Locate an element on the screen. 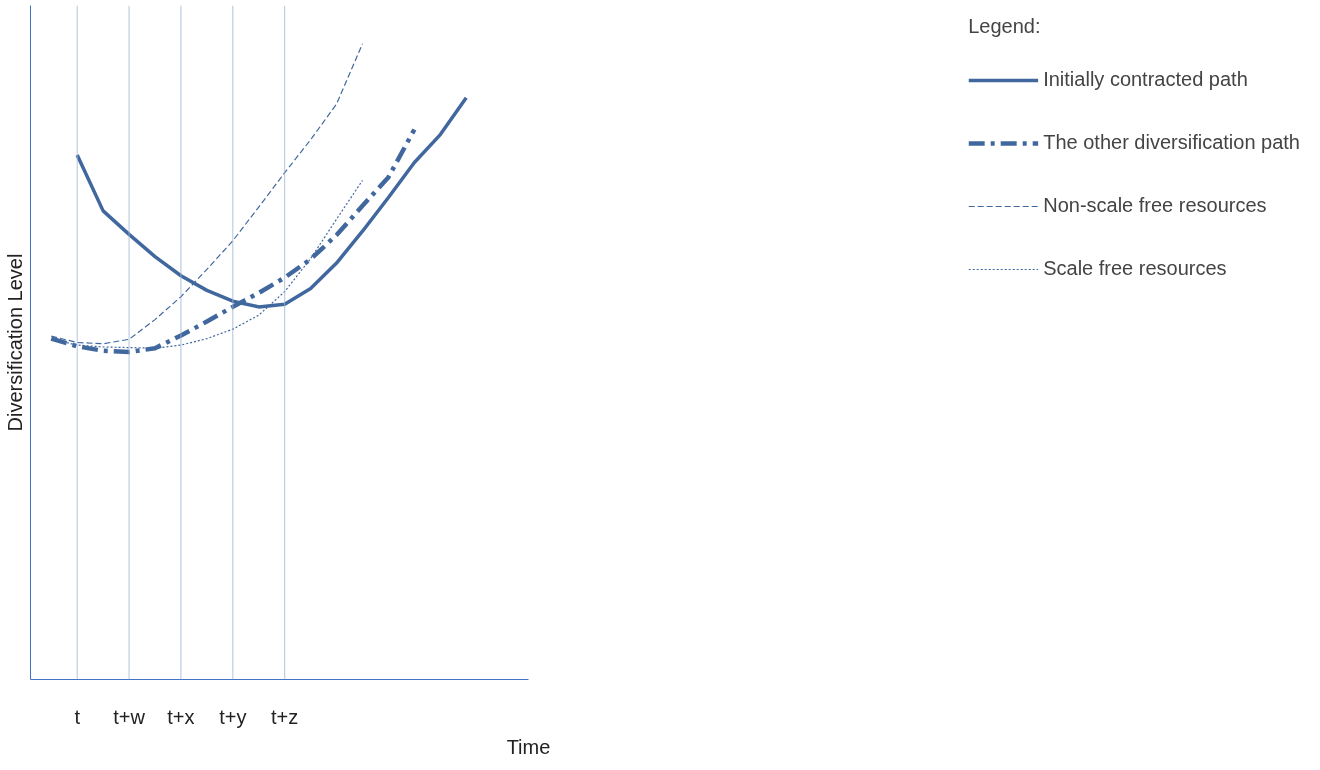 The height and width of the screenshot is (770, 1320). legend-label: Non-scale free resources is located at coordinates (1155, 205).